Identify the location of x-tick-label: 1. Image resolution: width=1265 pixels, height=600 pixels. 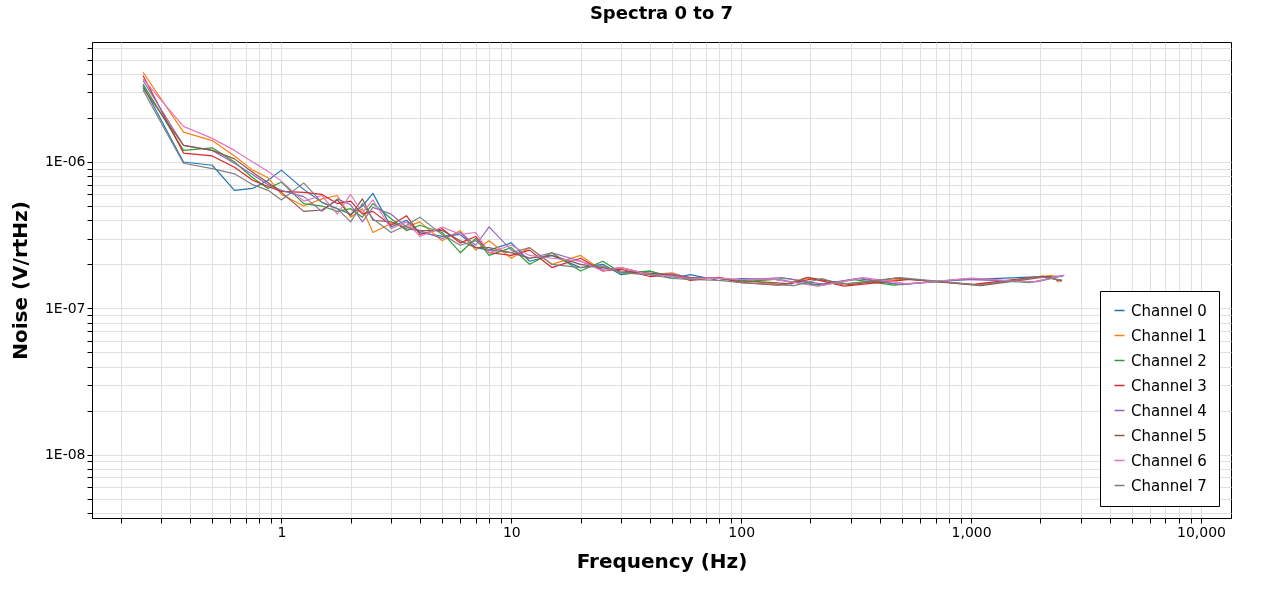
(282, 531).